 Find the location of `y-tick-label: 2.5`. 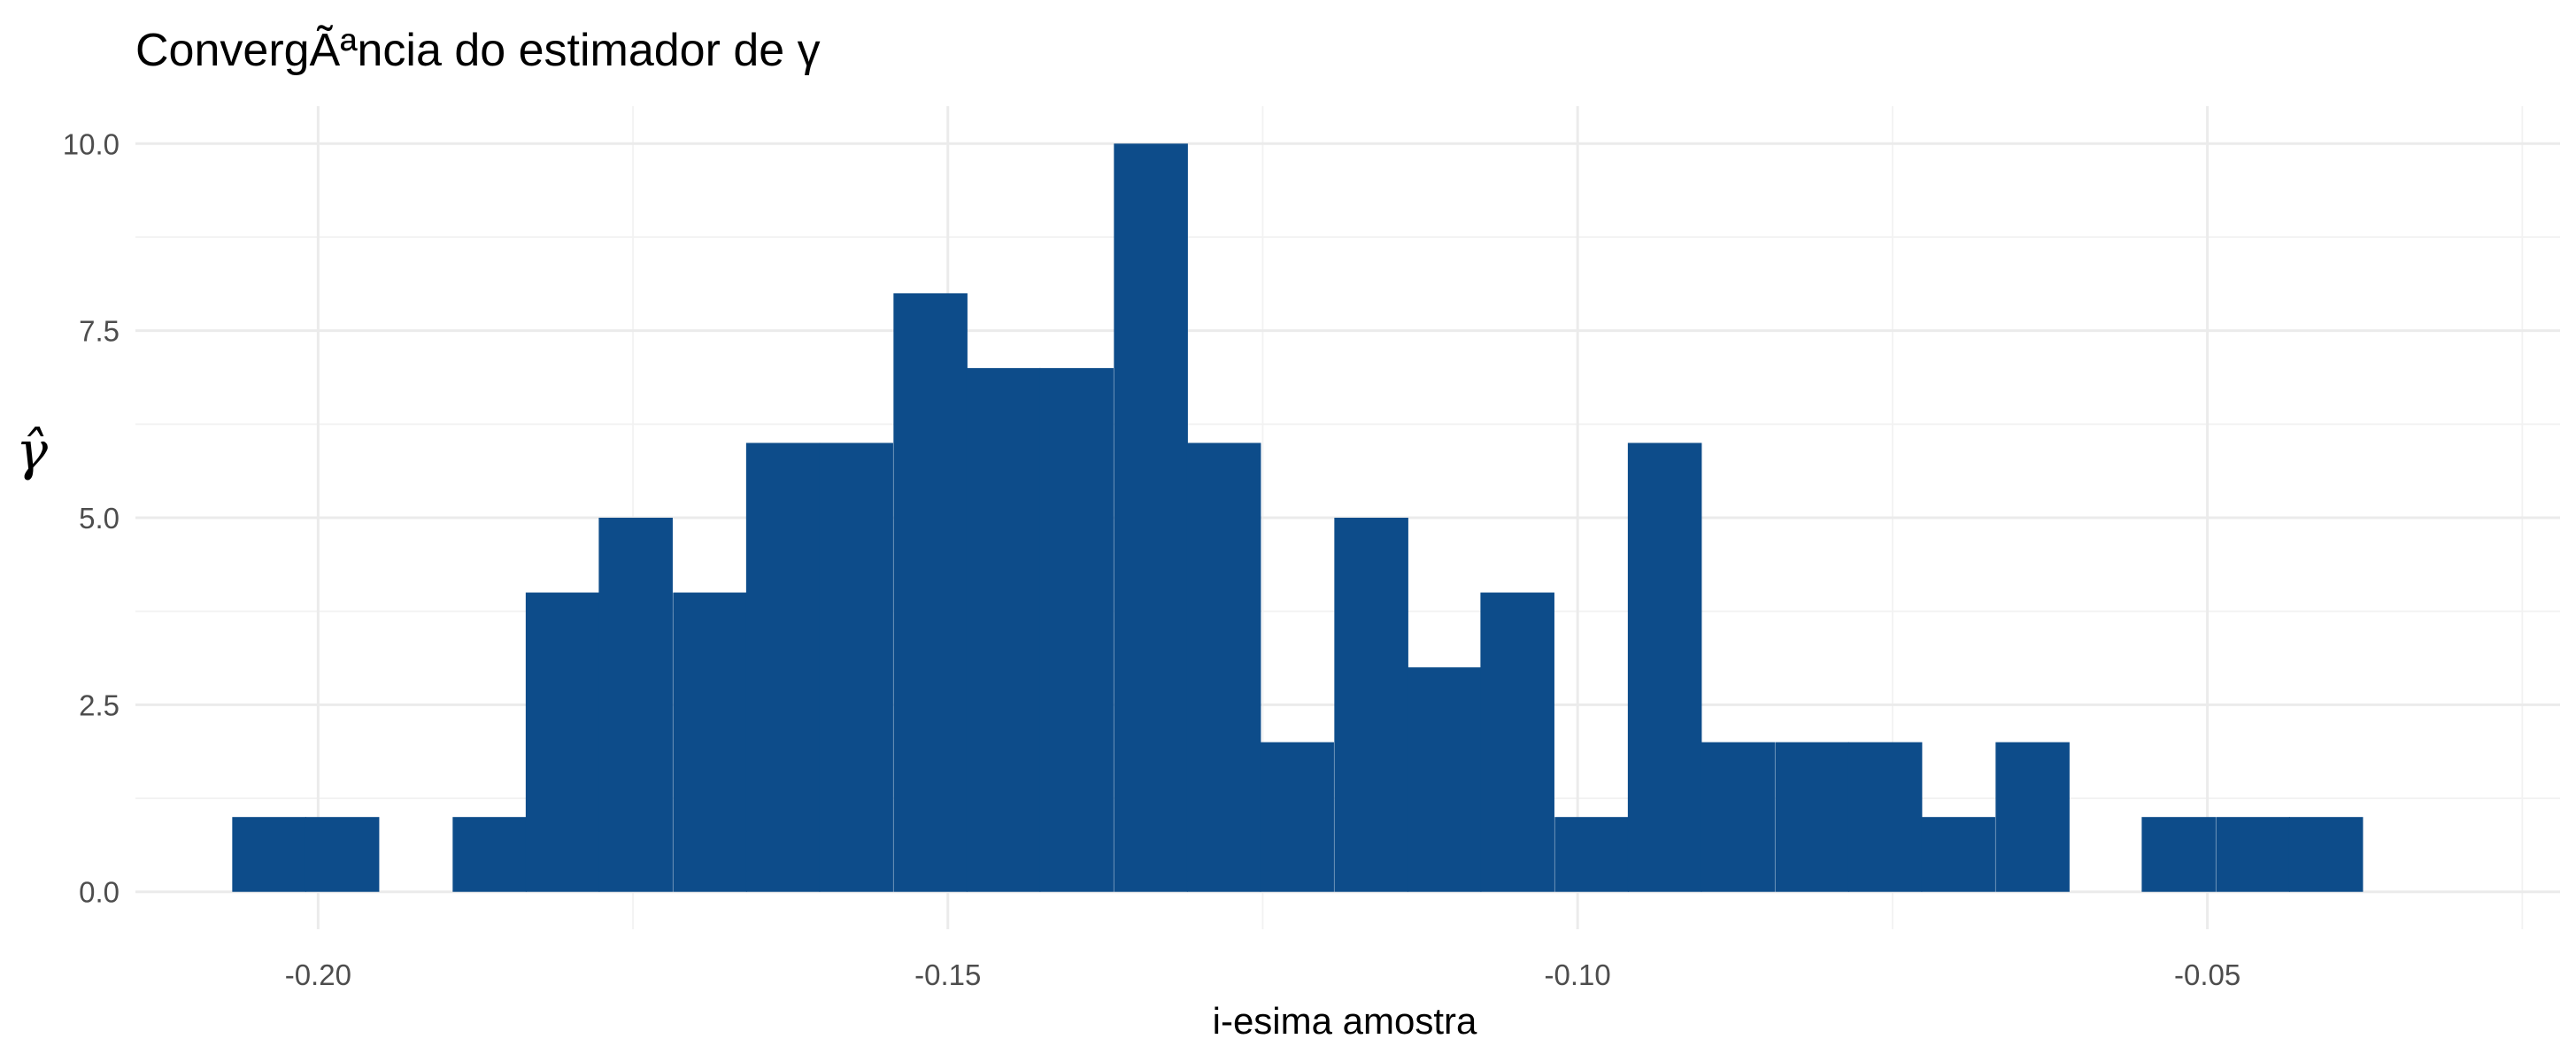

y-tick-label: 2.5 is located at coordinates (99, 705).